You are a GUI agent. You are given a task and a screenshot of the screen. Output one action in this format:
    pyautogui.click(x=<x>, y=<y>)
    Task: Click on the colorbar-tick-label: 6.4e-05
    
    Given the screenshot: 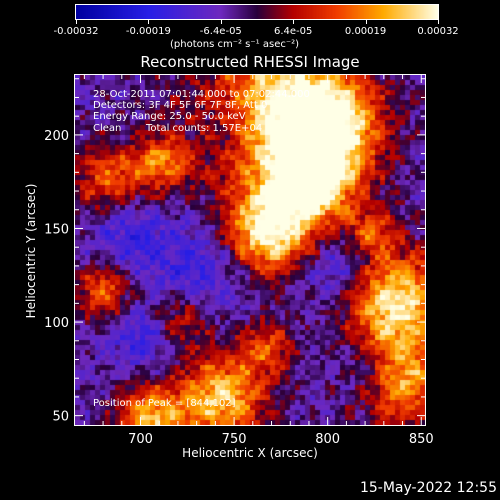 What is the action you would take?
    pyautogui.click(x=293, y=31)
    